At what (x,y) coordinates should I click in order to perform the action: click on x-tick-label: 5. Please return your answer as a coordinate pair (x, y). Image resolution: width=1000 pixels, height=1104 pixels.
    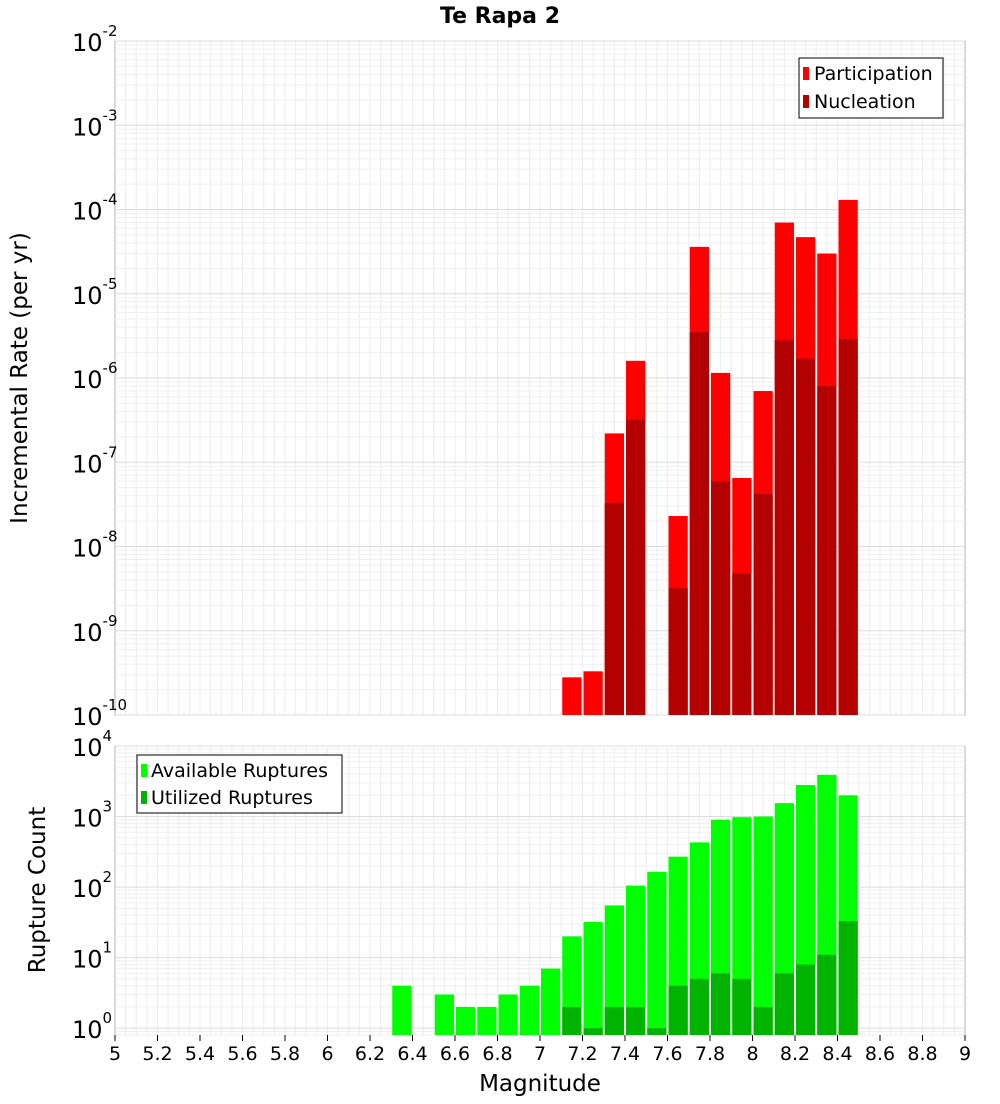
    Looking at the image, I should click on (115, 1054).